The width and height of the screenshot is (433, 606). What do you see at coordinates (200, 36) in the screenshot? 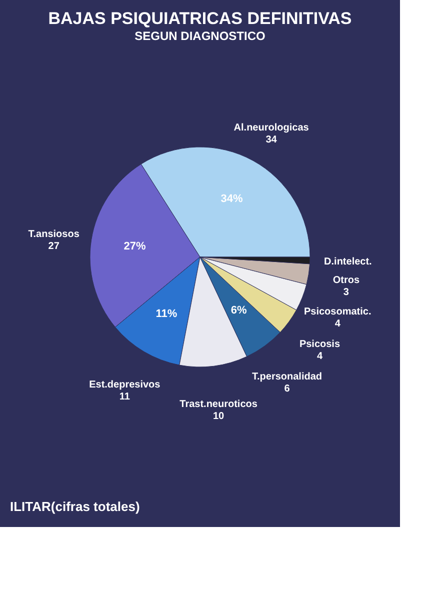
I see `chart-subtitle: SEGUN DIAGNOSTICO` at bounding box center [200, 36].